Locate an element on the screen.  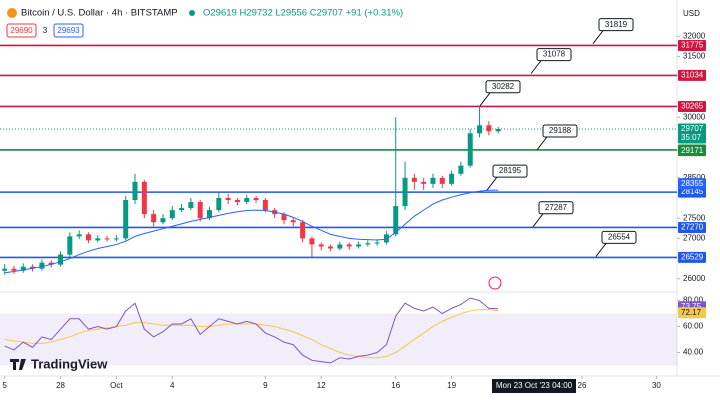
coin-icon is located at coordinates (12, 13).